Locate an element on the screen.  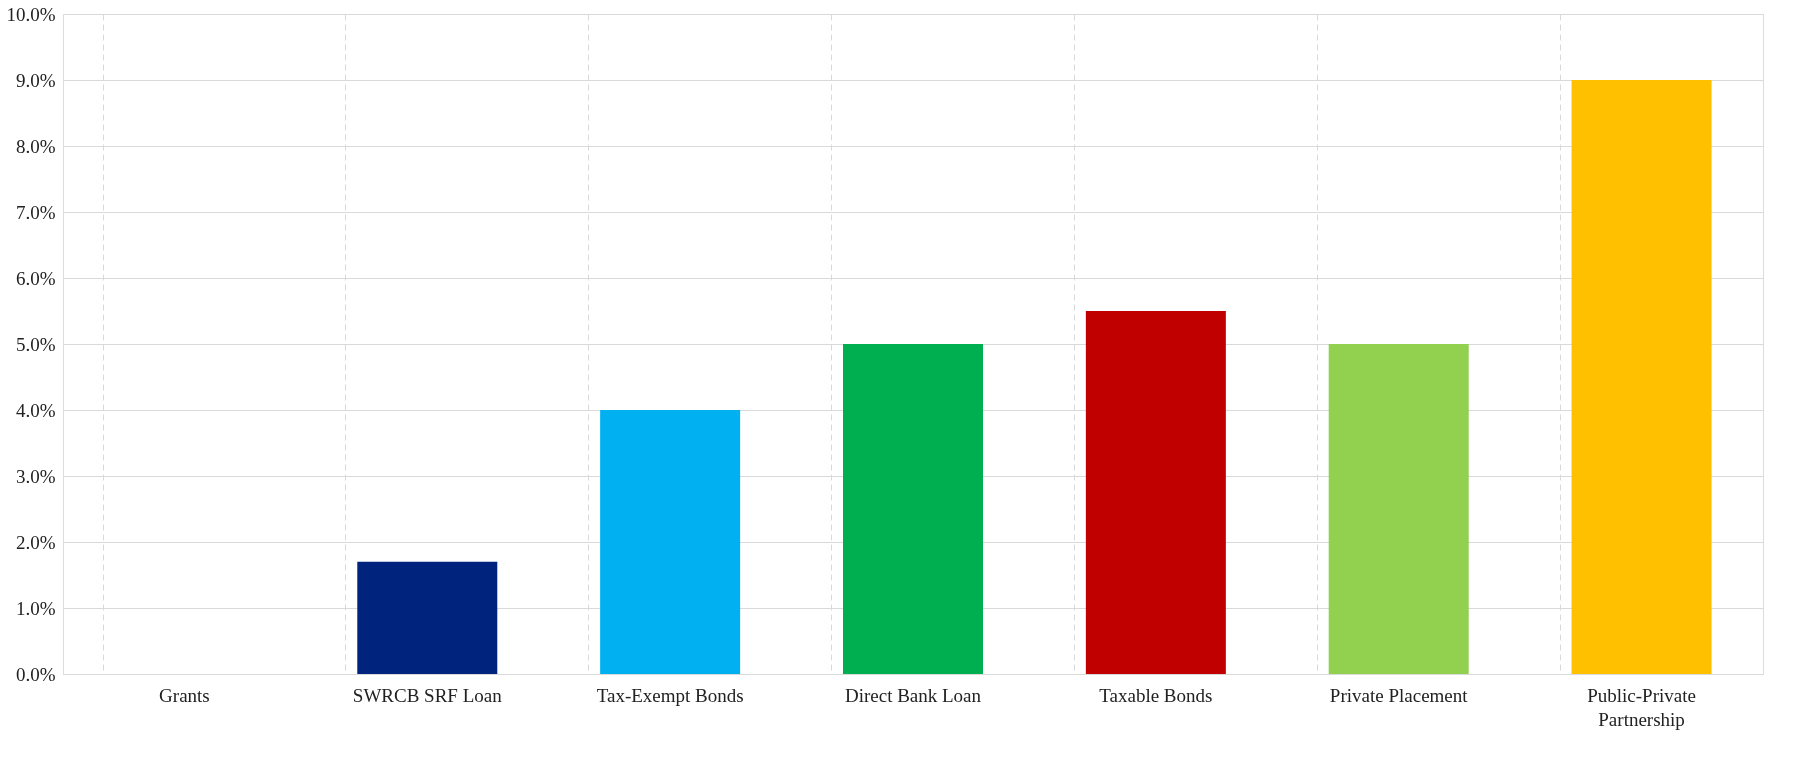
x-tick-label: Tax-Exempt Bonds is located at coordinates (670, 695).